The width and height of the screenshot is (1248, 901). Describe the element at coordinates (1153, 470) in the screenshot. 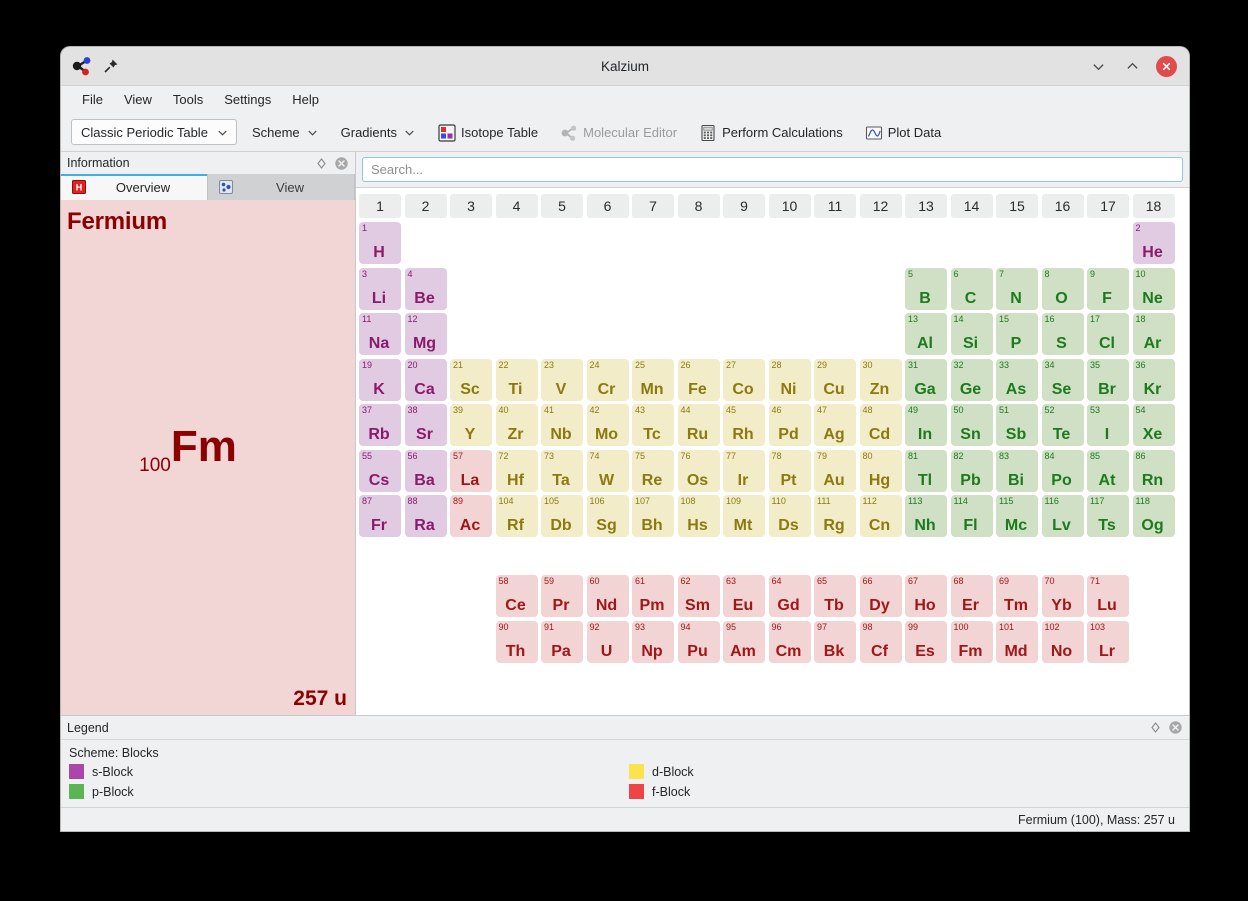

I see `element-cell-Rn: 86 Rn` at that location.